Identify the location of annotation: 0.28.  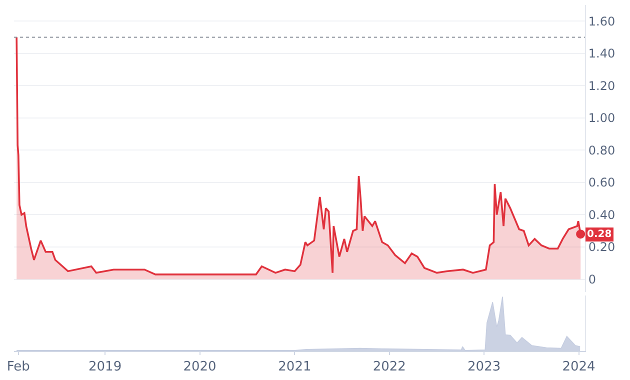
(599, 234).